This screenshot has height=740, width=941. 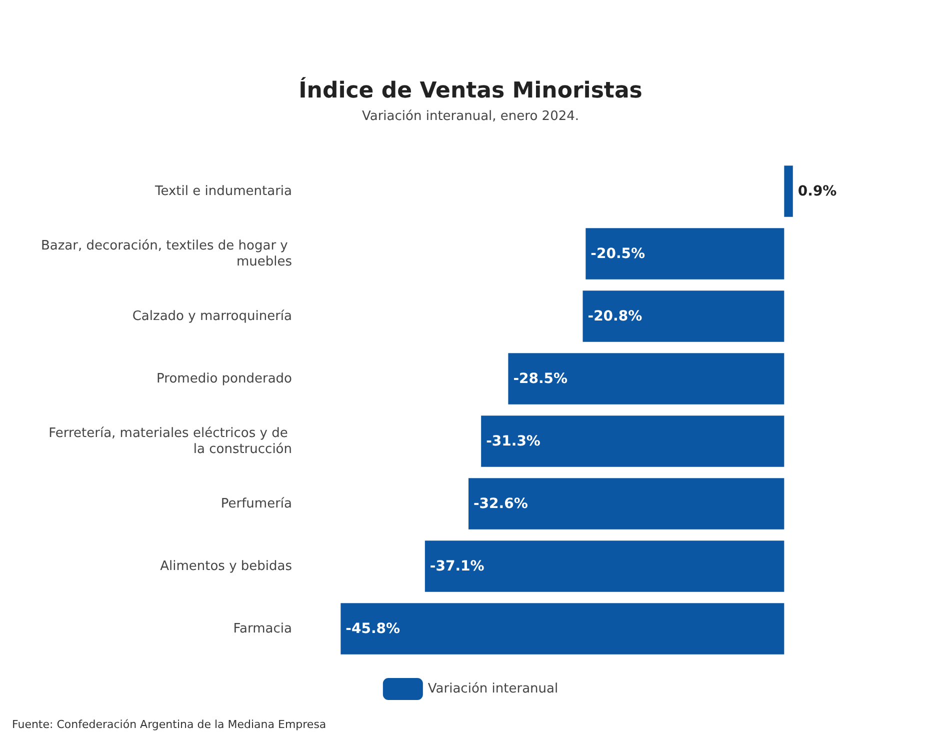 I want to click on data-label: -45.8%, so click(x=373, y=628).